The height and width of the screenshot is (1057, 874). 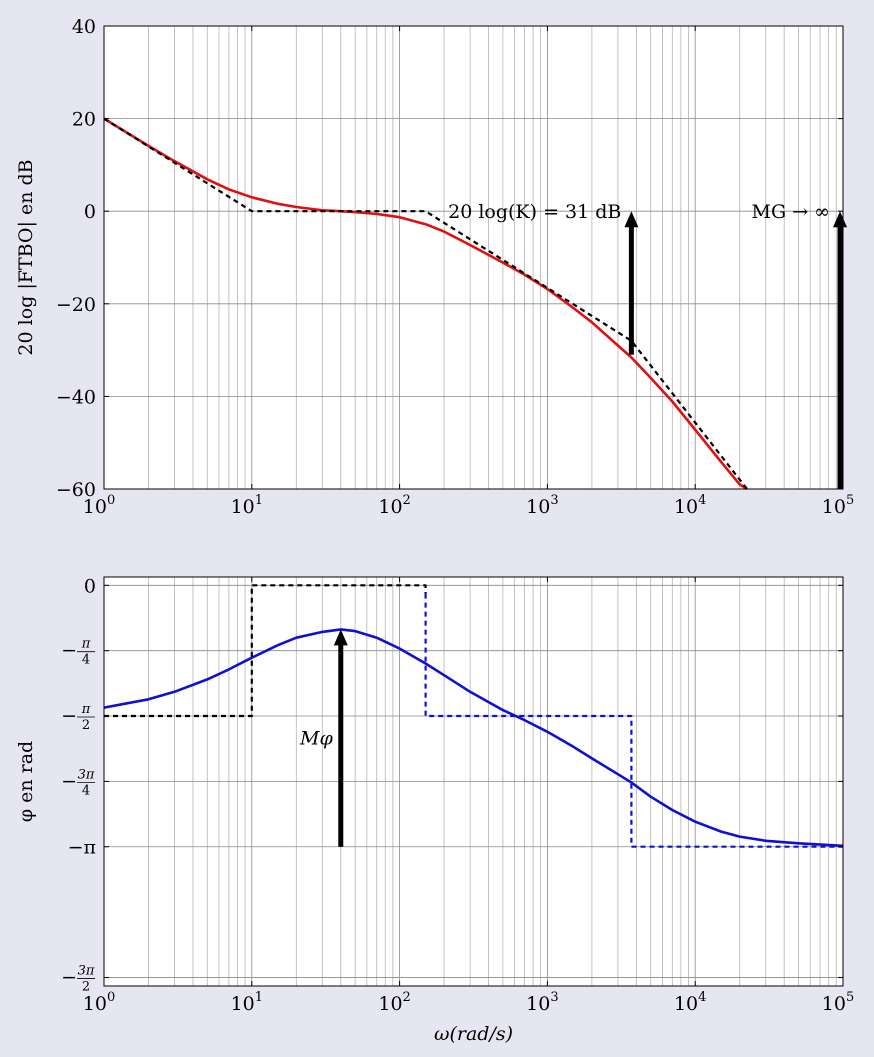 What do you see at coordinates (84, 27) in the screenshot?
I see `y-tick-label: 40` at bounding box center [84, 27].